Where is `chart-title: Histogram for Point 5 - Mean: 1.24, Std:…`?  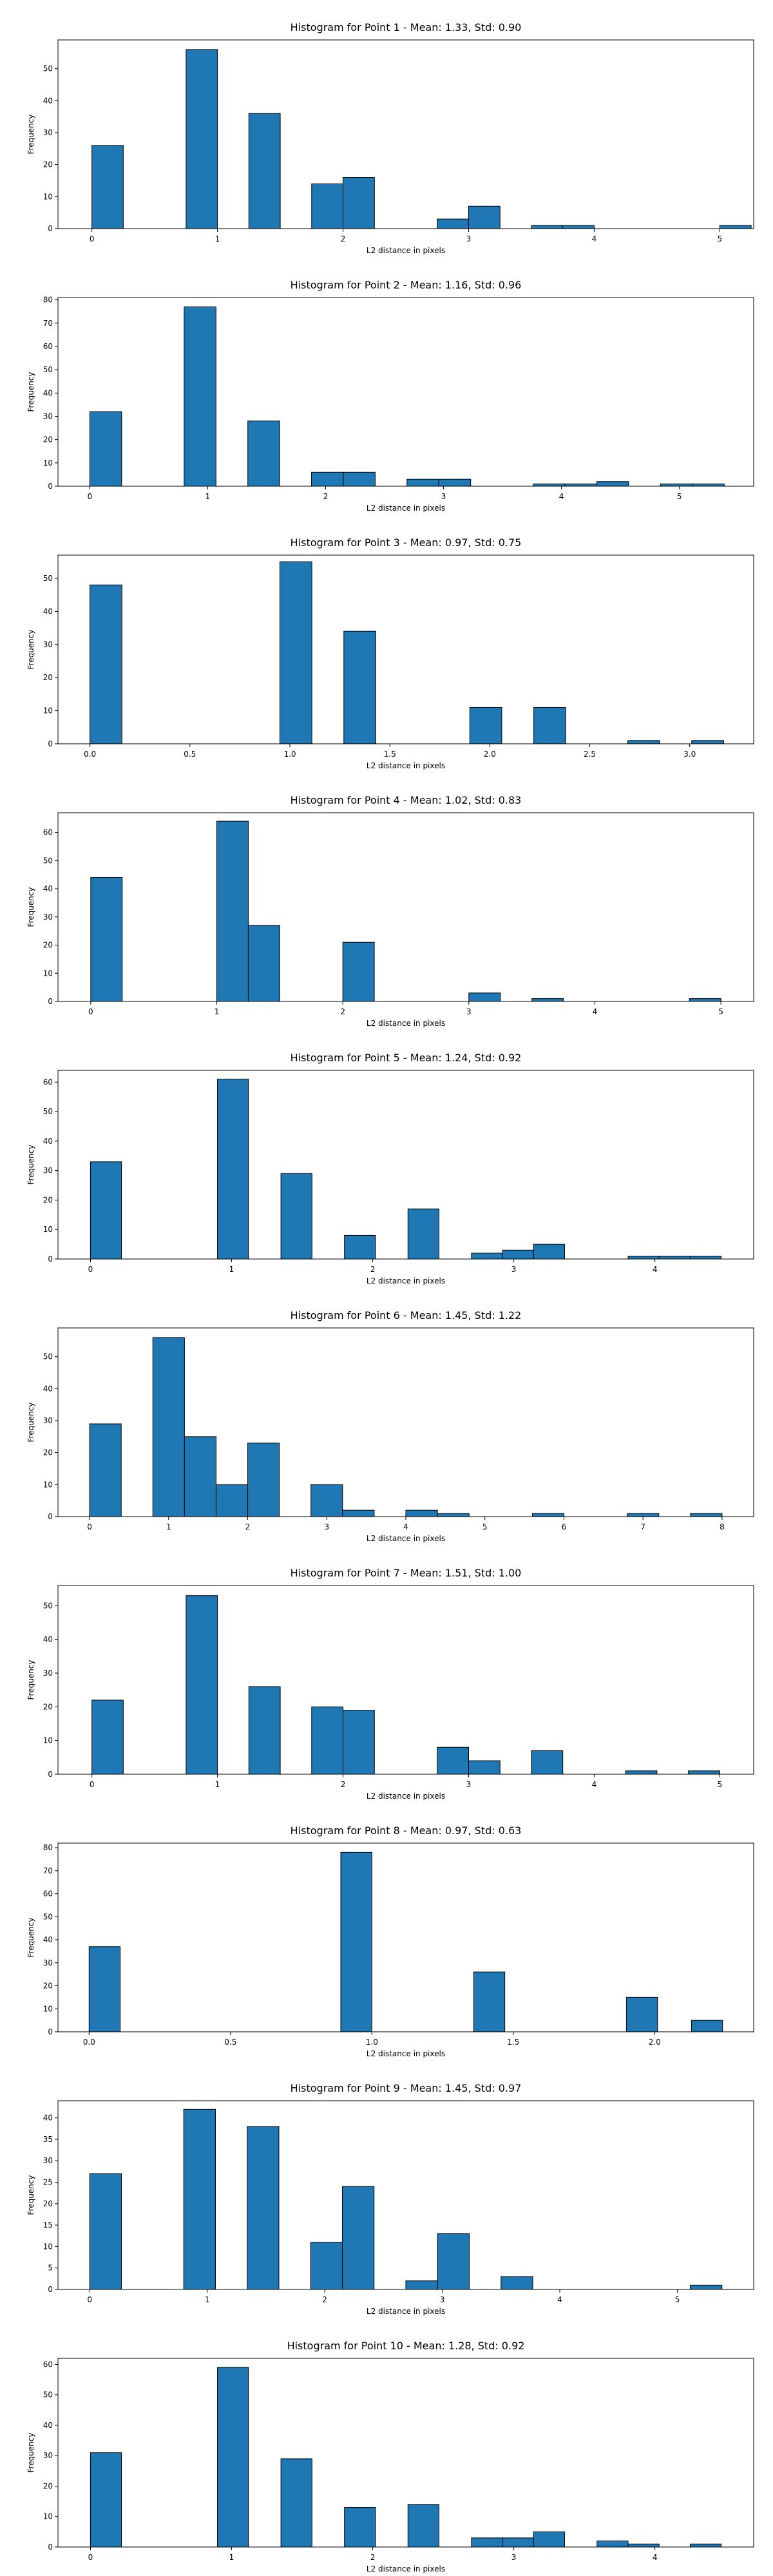 chart-title: Histogram for Point 5 - Mean: 1.24, Std:… is located at coordinates (406, 1058).